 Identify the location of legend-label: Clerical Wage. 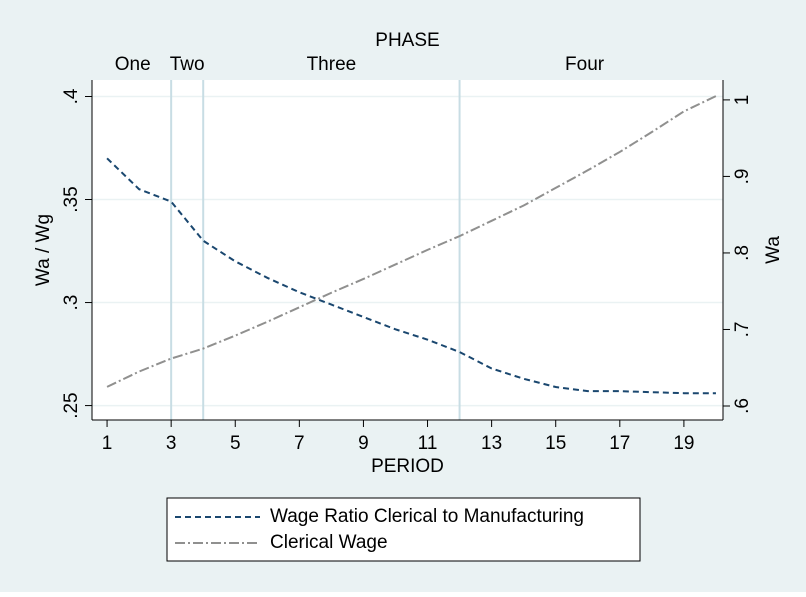
(329, 542).